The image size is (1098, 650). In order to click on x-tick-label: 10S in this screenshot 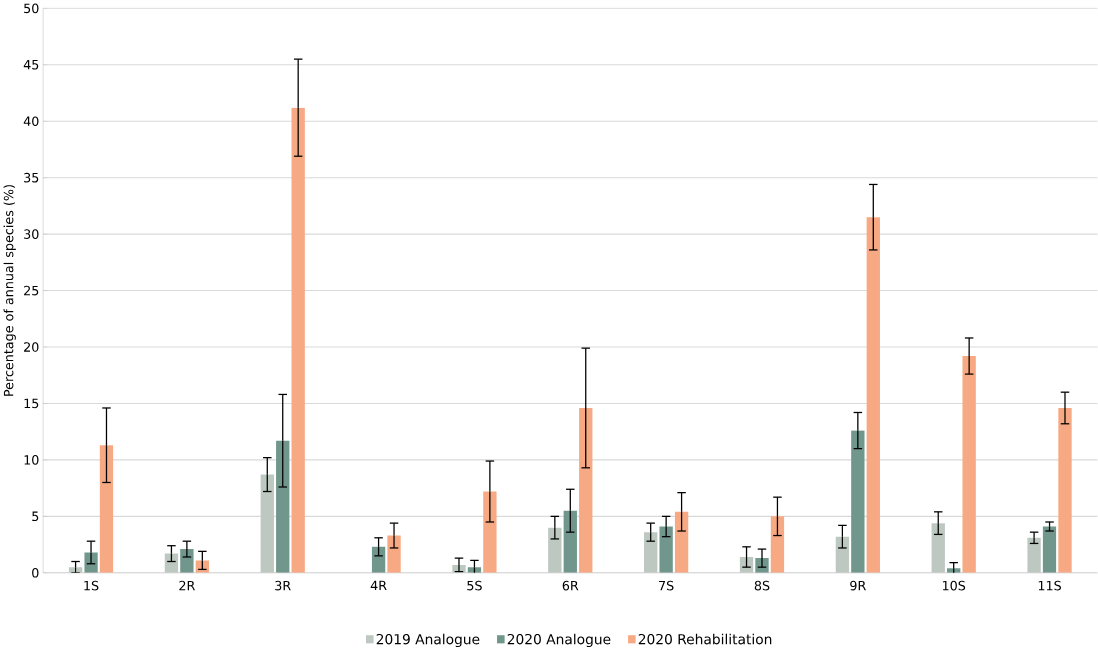, I will do `click(954, 585)`.